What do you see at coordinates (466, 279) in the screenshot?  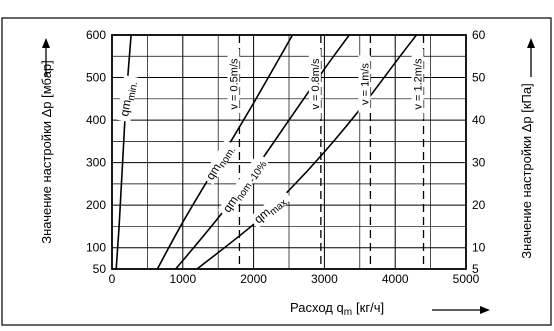 I see `x-tick-label: 5000` at bounding box center [466, 279].